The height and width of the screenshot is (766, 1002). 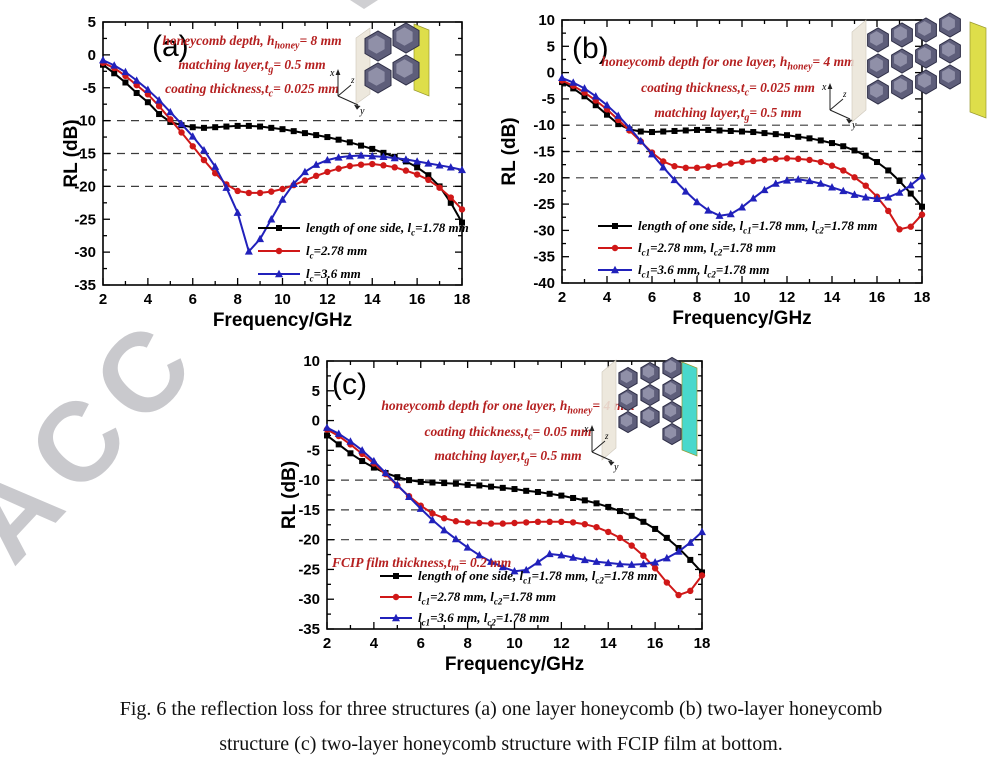 What do you see at coordinates (640, 414) in the screenshot?
I see `structure-inset: x z y` at bounding box center [640, 414].